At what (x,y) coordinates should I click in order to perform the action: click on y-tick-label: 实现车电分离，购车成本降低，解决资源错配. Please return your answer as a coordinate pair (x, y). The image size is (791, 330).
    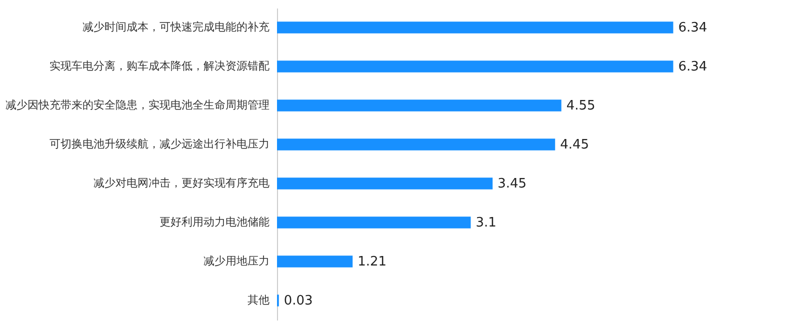
    Looking at the image, I should click on (160, 66).